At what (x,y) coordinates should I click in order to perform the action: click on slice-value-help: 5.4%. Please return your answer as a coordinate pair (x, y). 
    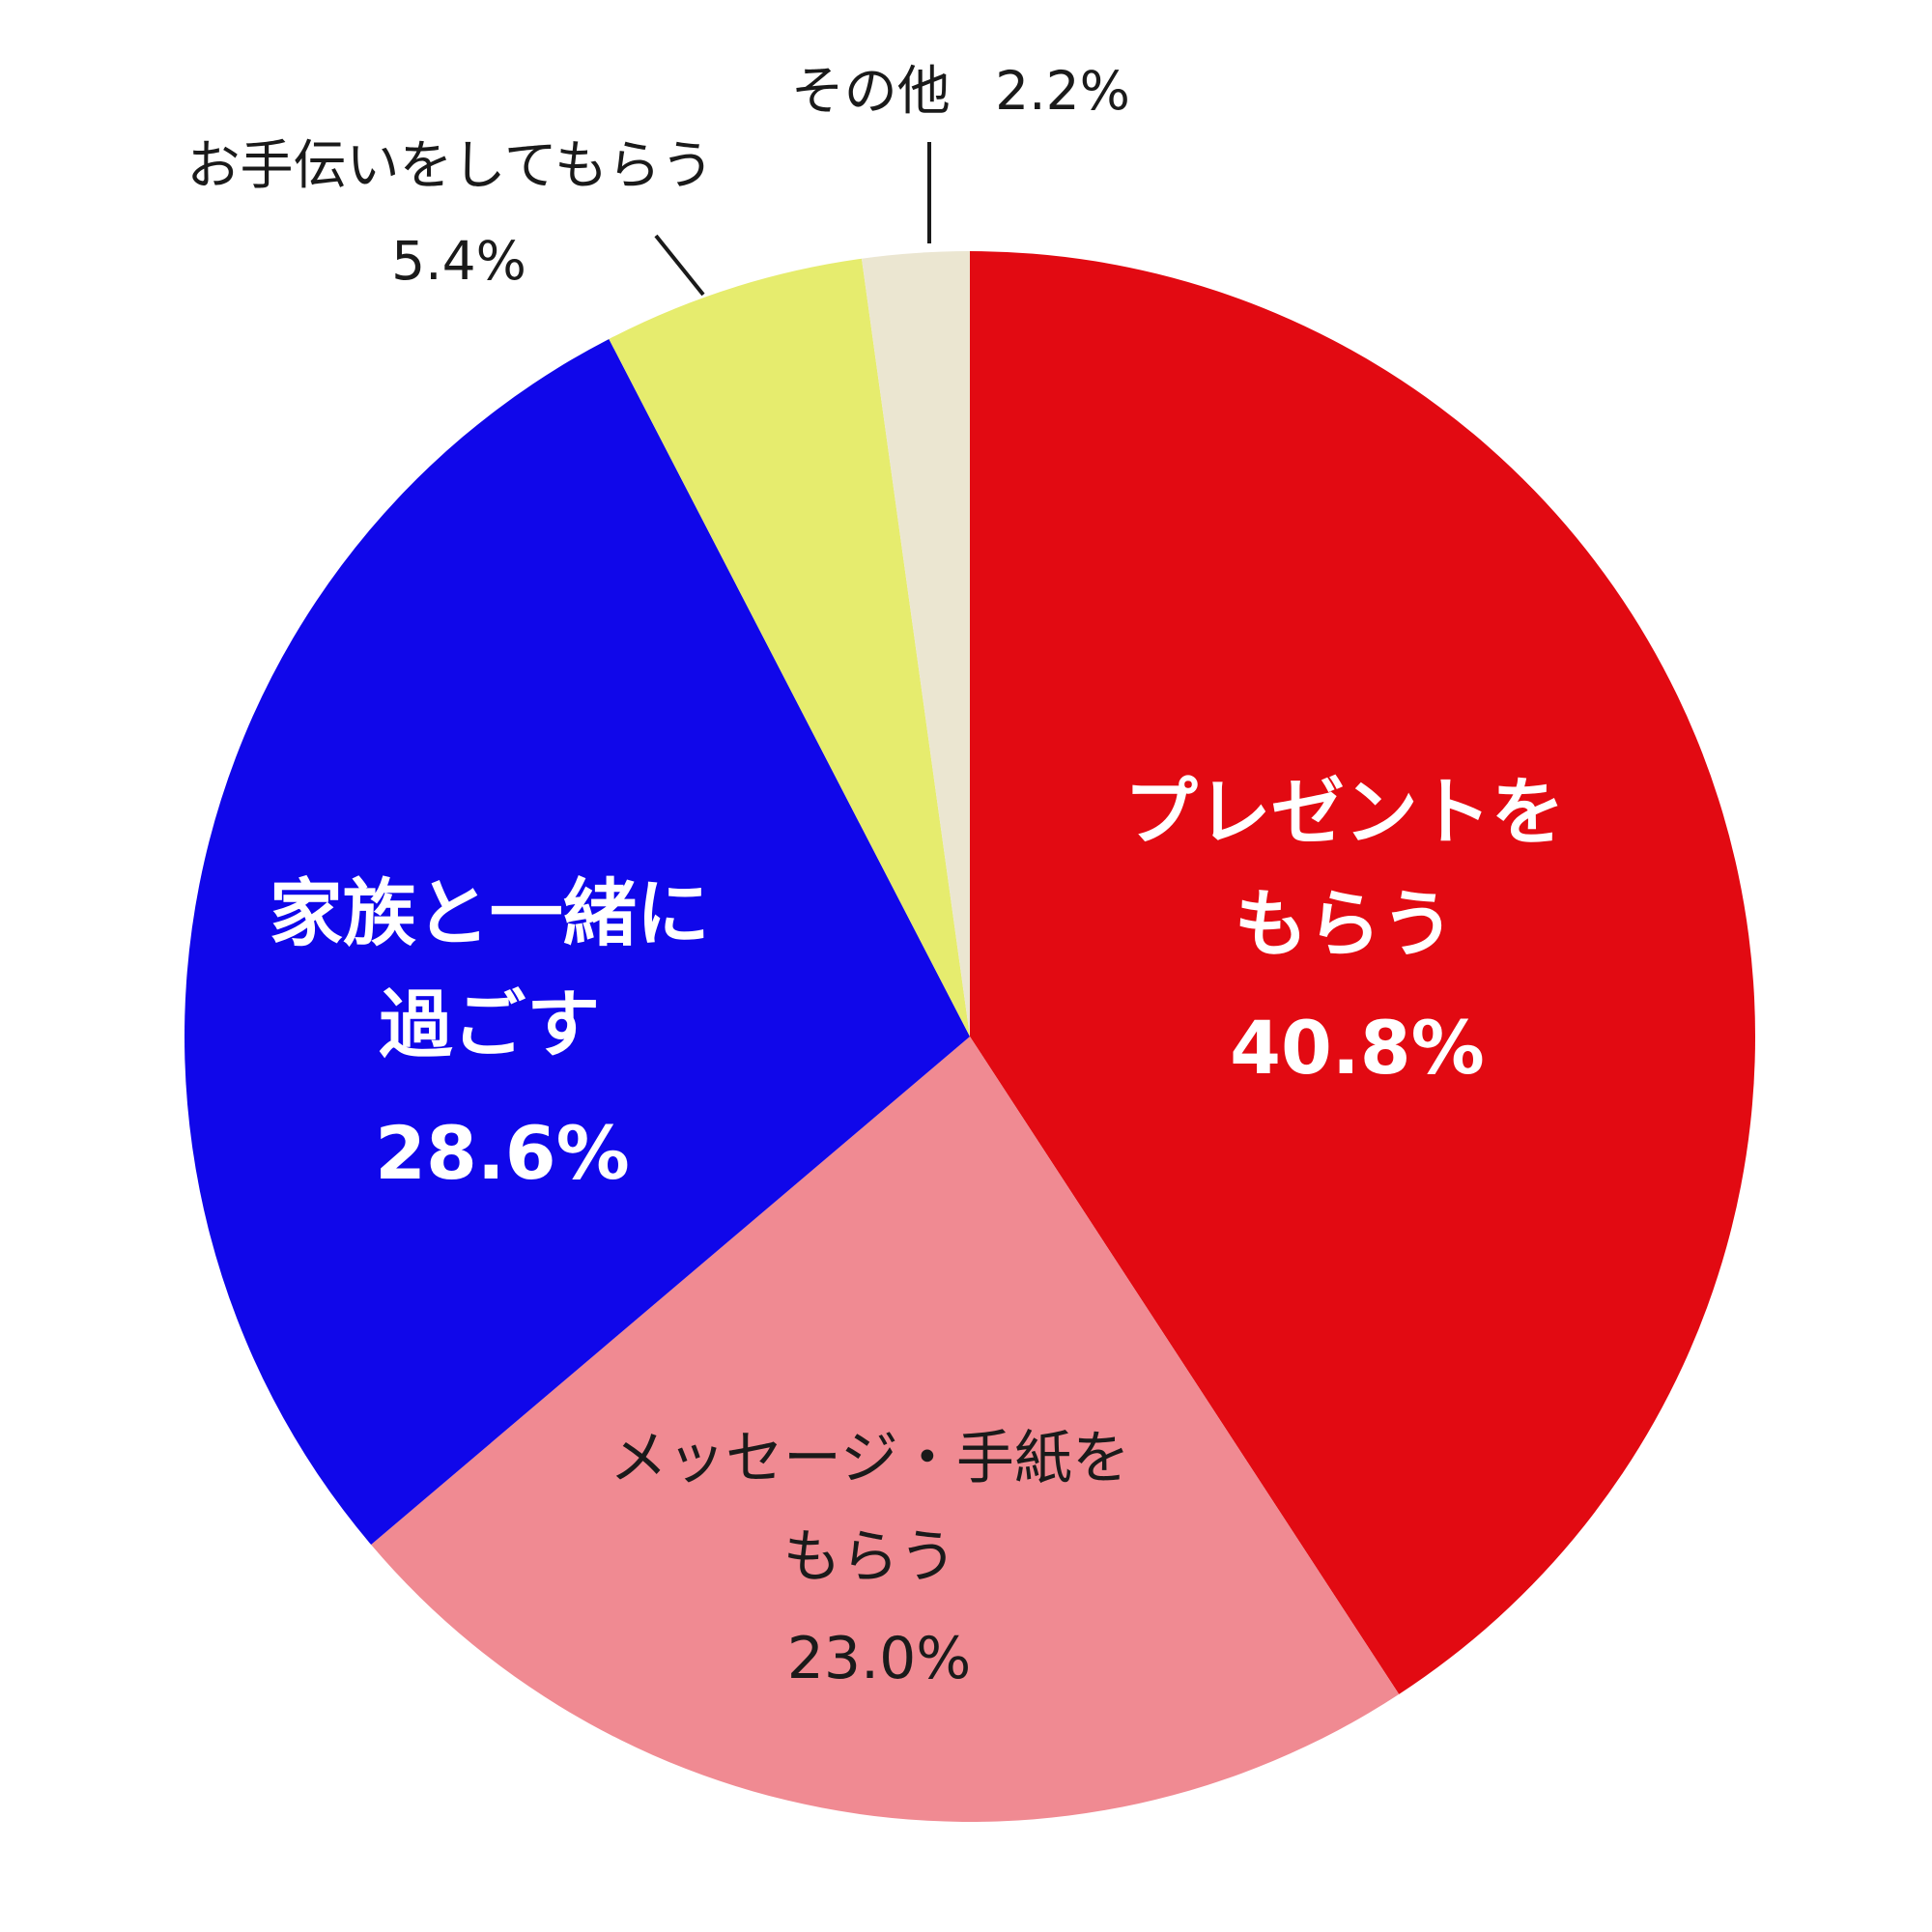
    Looking at the image, I should click on (458, 261).